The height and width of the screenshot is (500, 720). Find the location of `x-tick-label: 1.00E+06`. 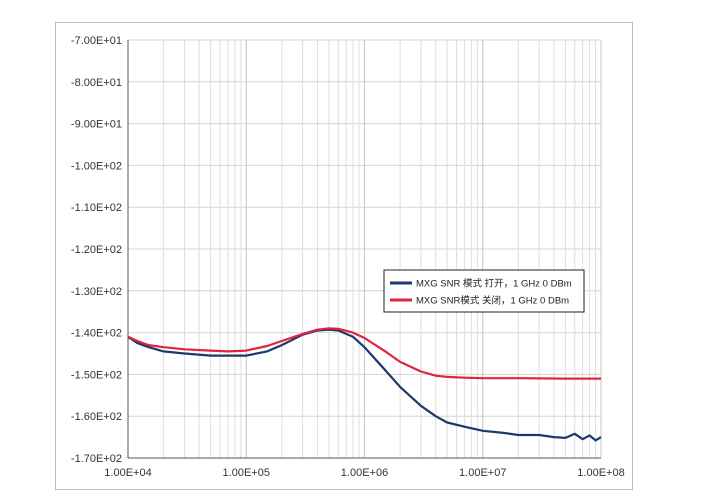

x-tick-label: 1.00E+06 is located at coordinates (364, 473).